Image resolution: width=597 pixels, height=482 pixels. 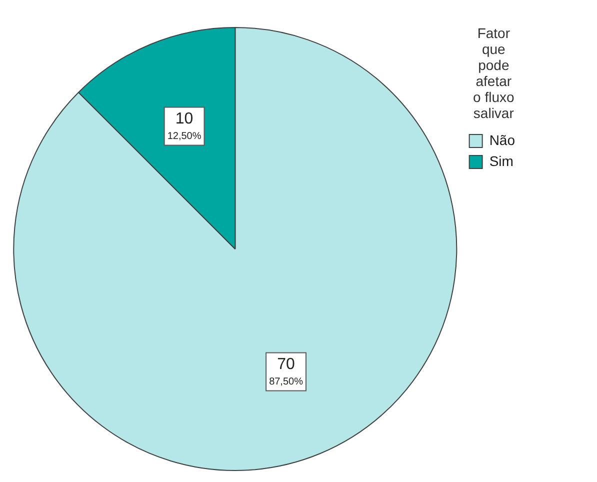 I want to click on data-label: 70 87,50%, so click(x=286, y=372).